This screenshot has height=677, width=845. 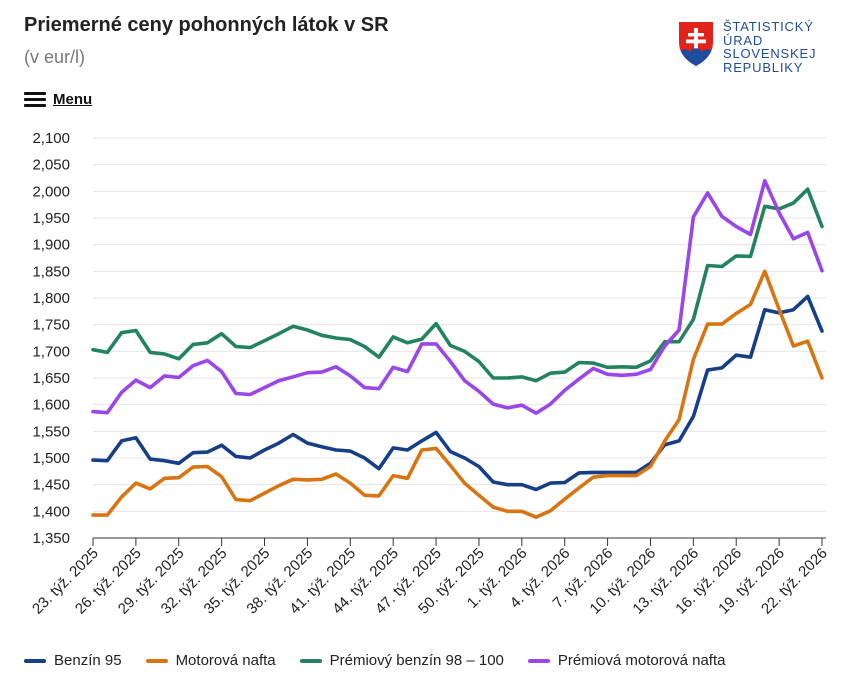 I want to click on y-tick-label: 2,050, so click(x=51, y=165).